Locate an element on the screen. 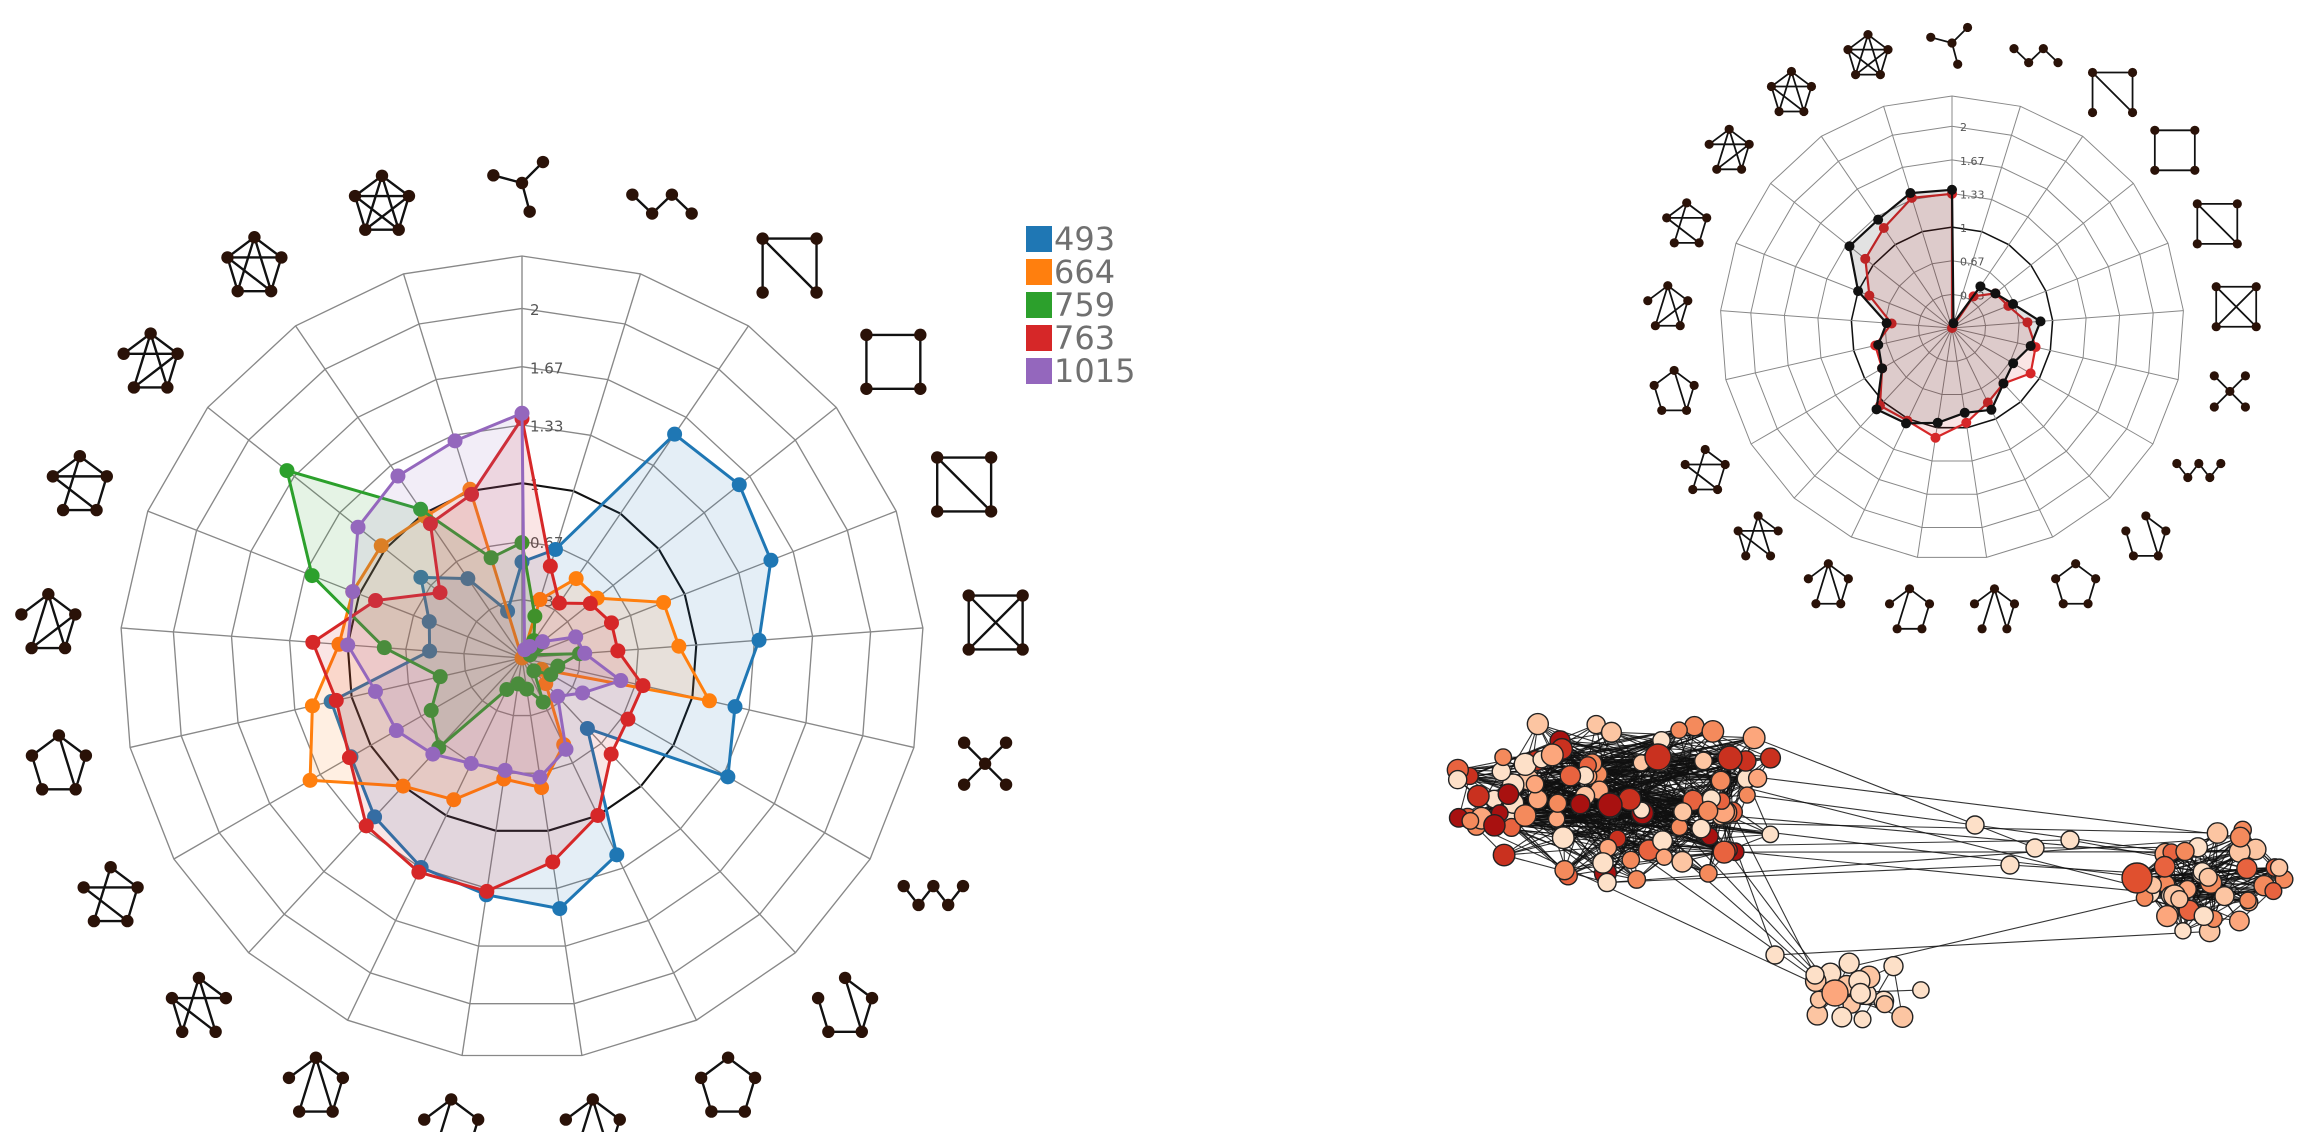 The image size is (2310, 1132). radar-series-fill is located at coordinates (1945, 306).